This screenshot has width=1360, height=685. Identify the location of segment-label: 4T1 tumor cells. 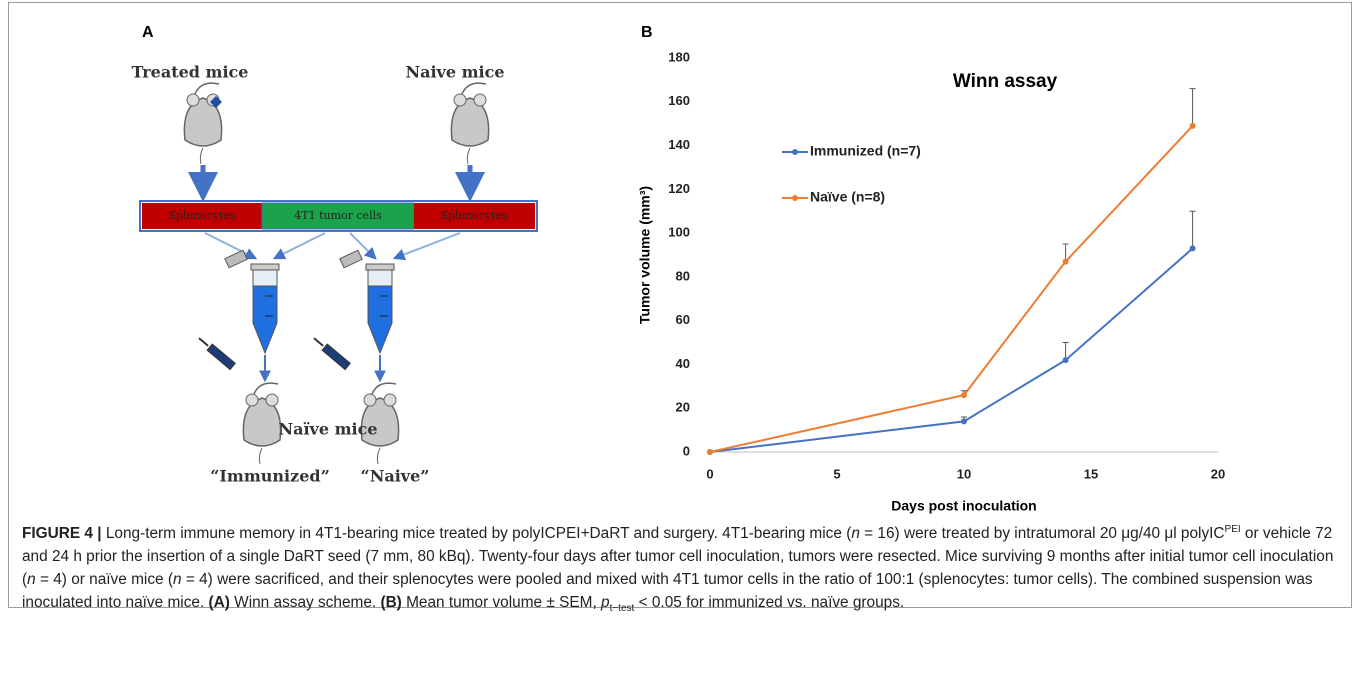
(338, 215).